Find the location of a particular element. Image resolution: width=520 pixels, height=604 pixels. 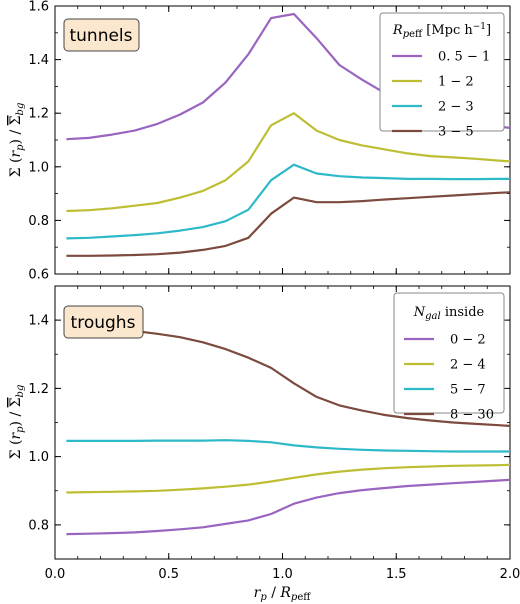

y-tick-label: 1.6 is located at coordinates (38, 7).